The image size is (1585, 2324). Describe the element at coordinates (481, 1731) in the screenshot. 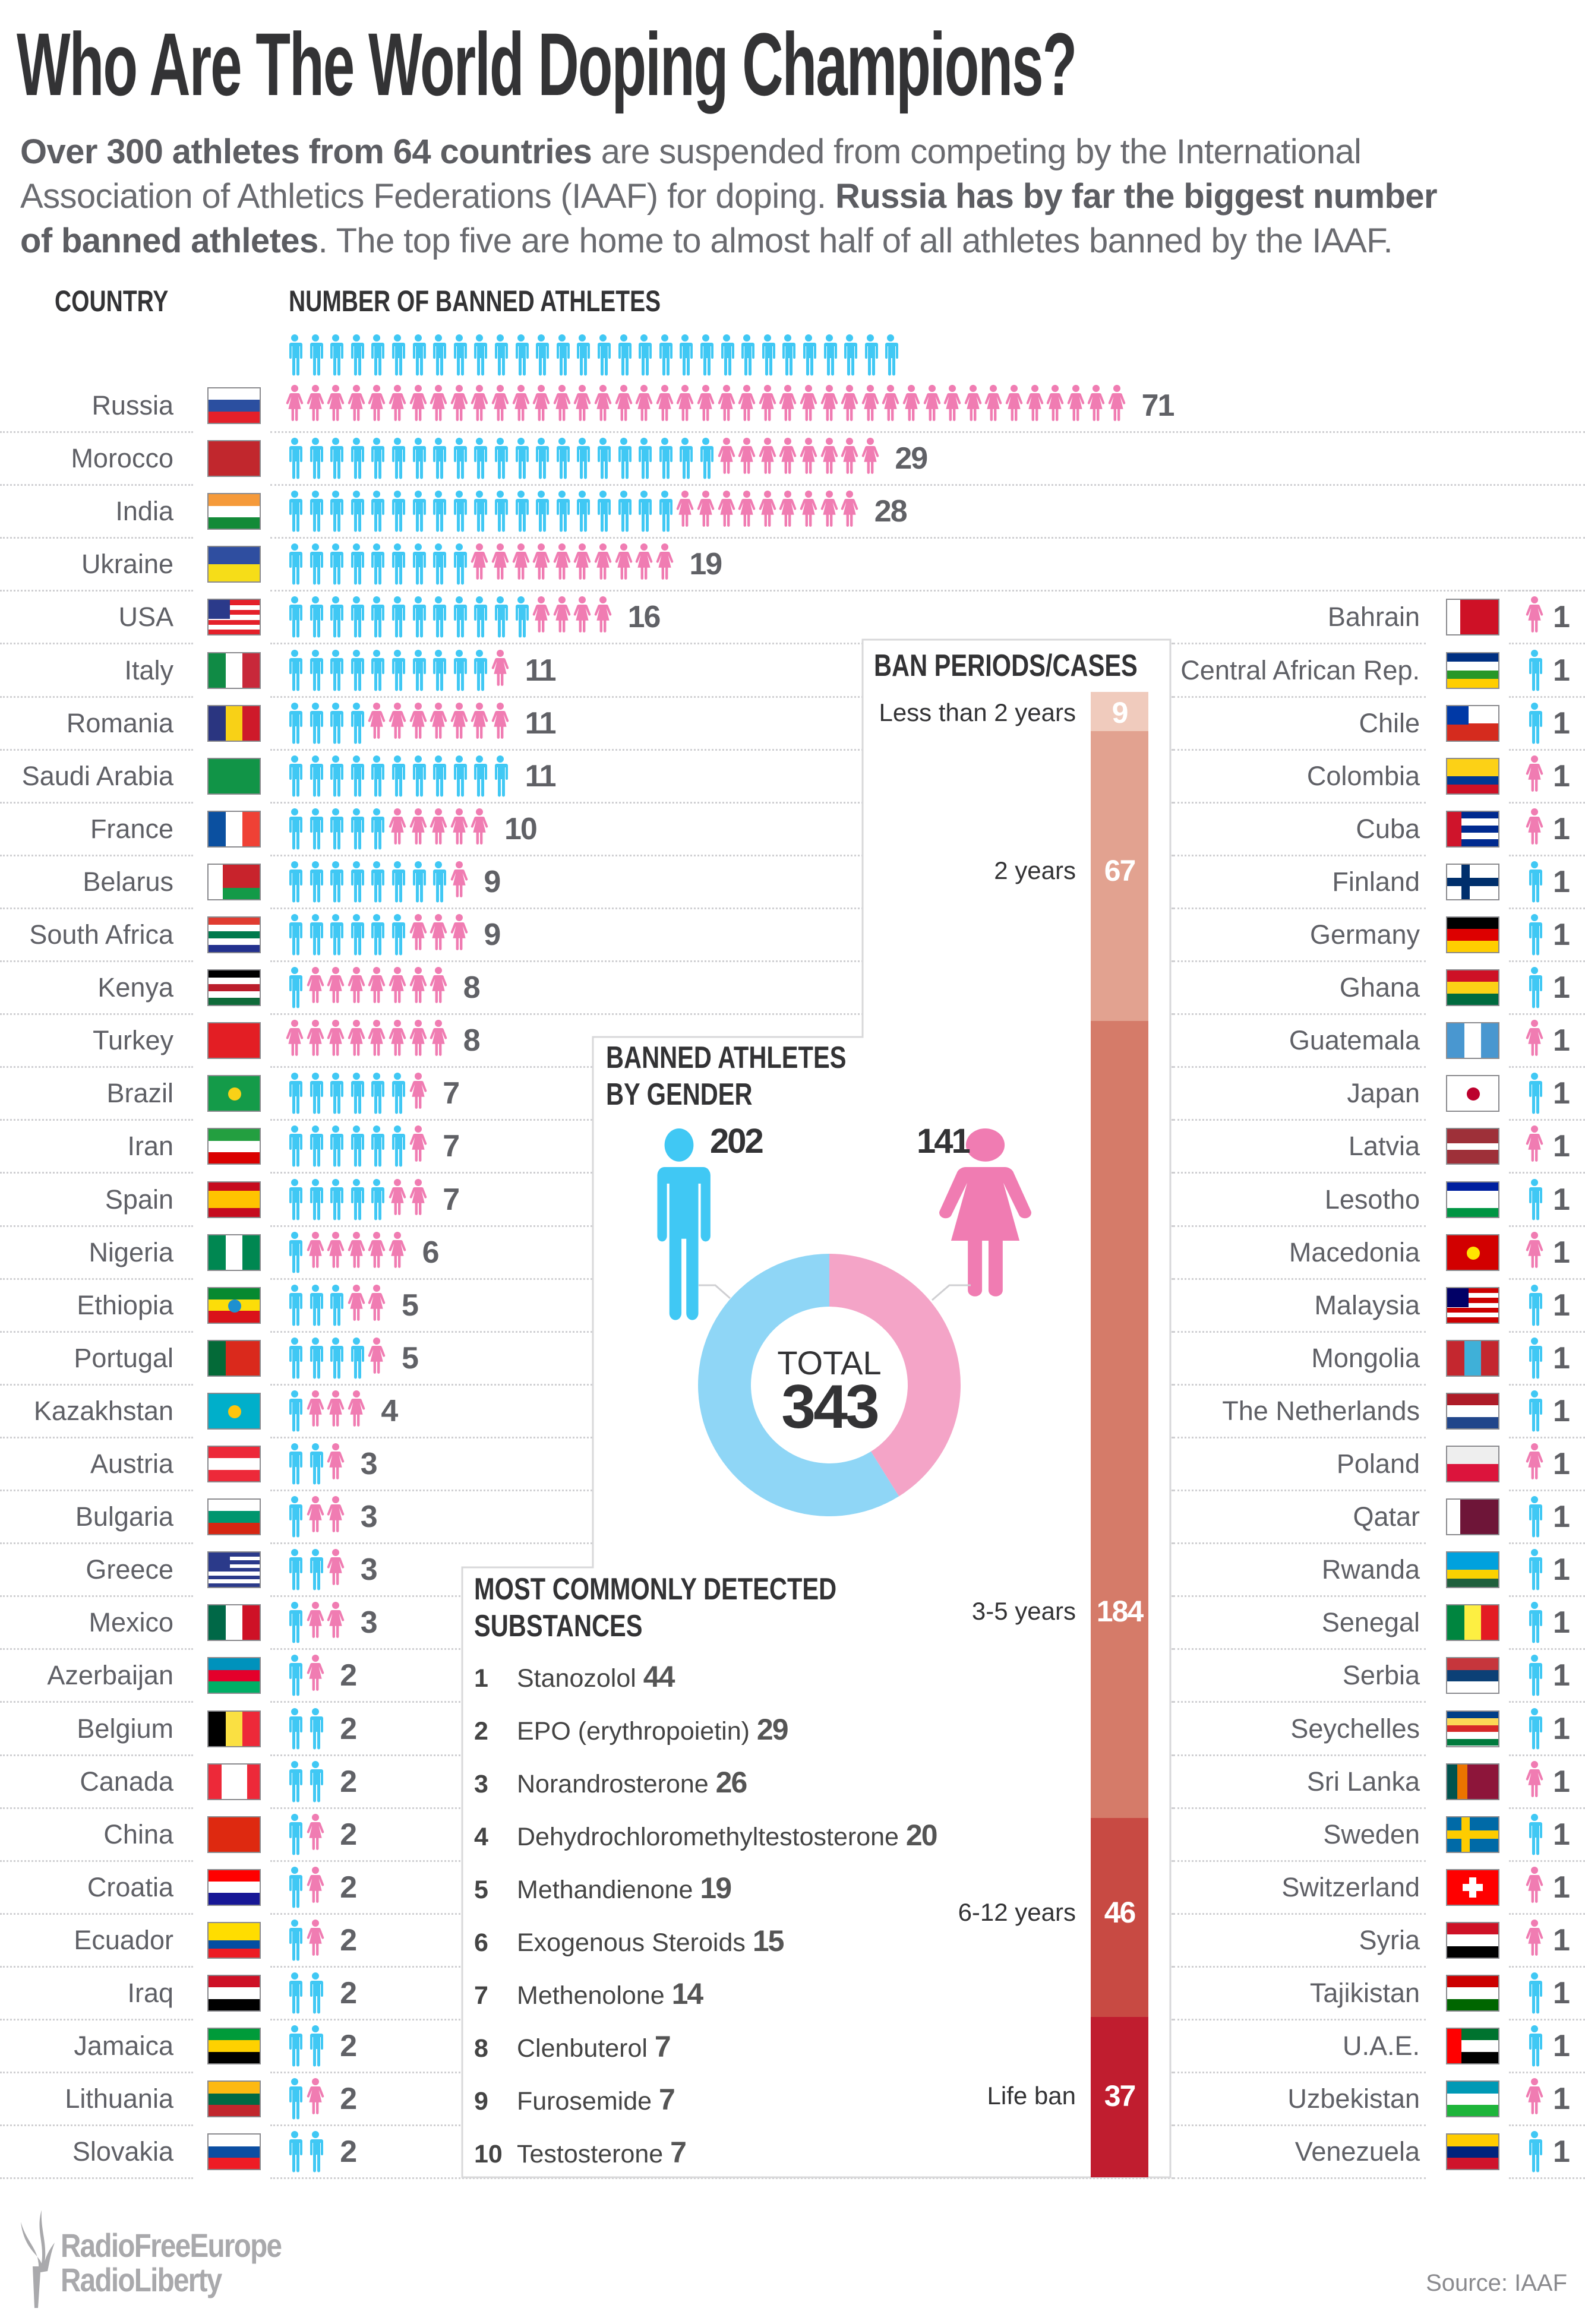

I see `substance-rank: 2` at that location.